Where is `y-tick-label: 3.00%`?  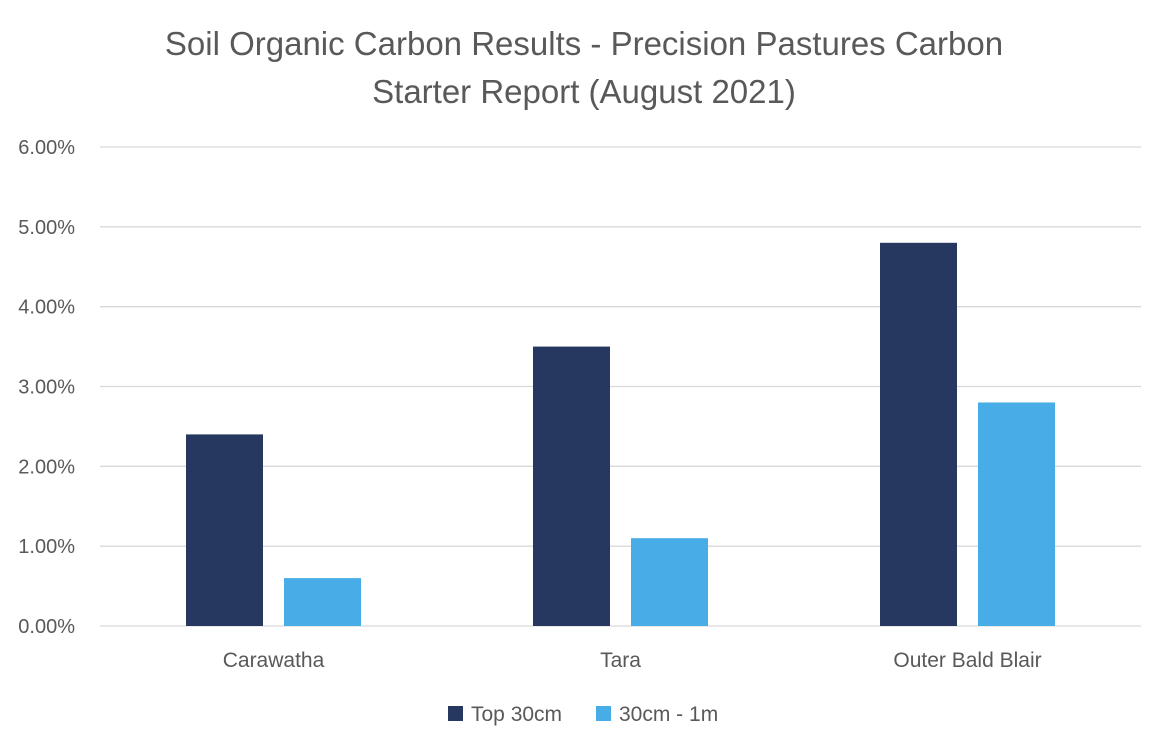
y-tick-label: 3.00% is located at coordinates (46, 388).